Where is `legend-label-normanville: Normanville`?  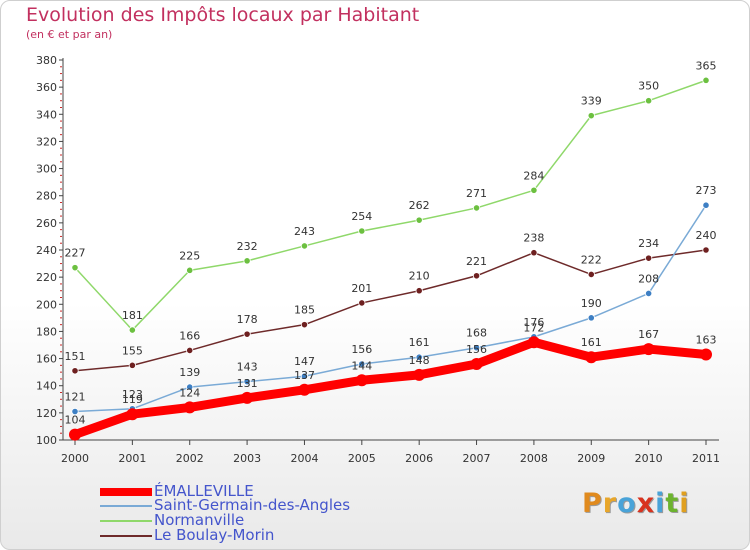
legend-label-normanville: Normanville is located at coordinates (199, 520).